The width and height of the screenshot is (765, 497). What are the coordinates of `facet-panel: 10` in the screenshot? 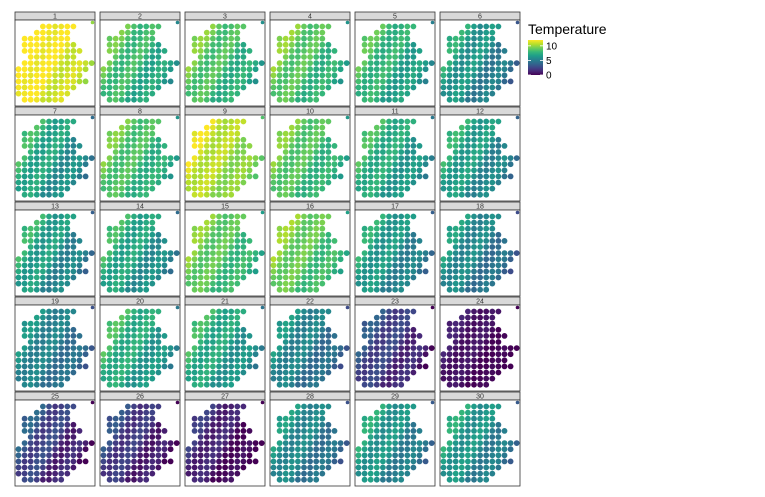 It's located at (310, 154).